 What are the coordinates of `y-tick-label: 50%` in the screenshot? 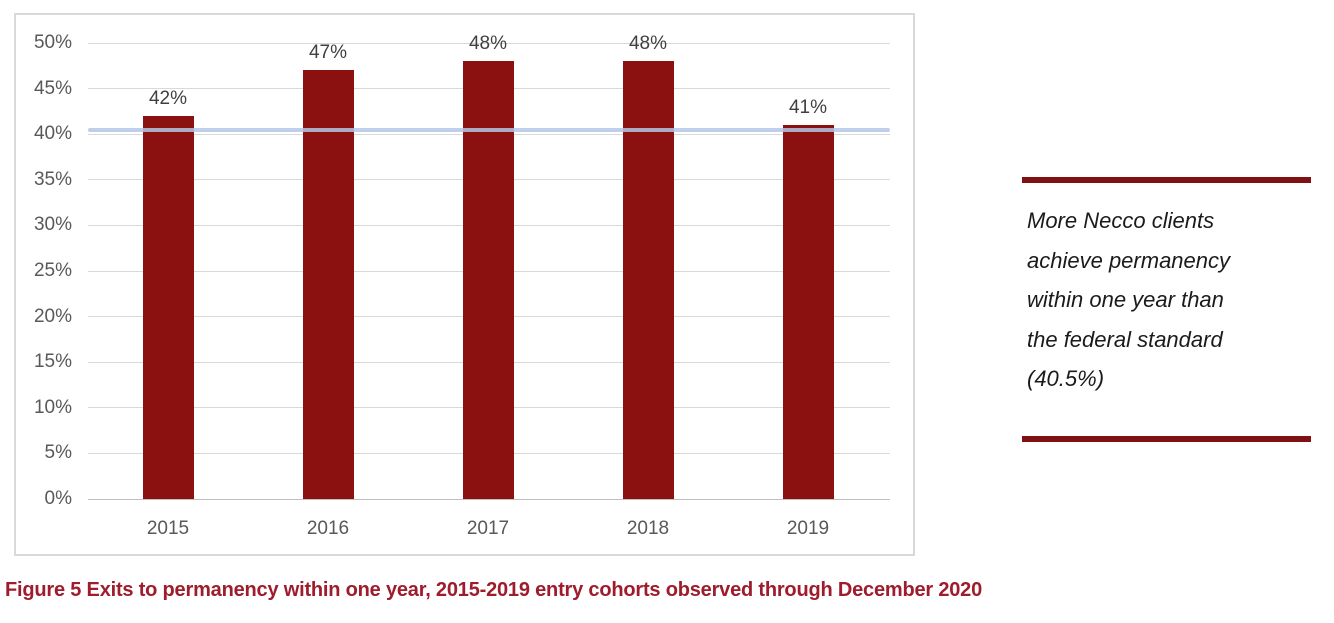 It's located at (52, 42).